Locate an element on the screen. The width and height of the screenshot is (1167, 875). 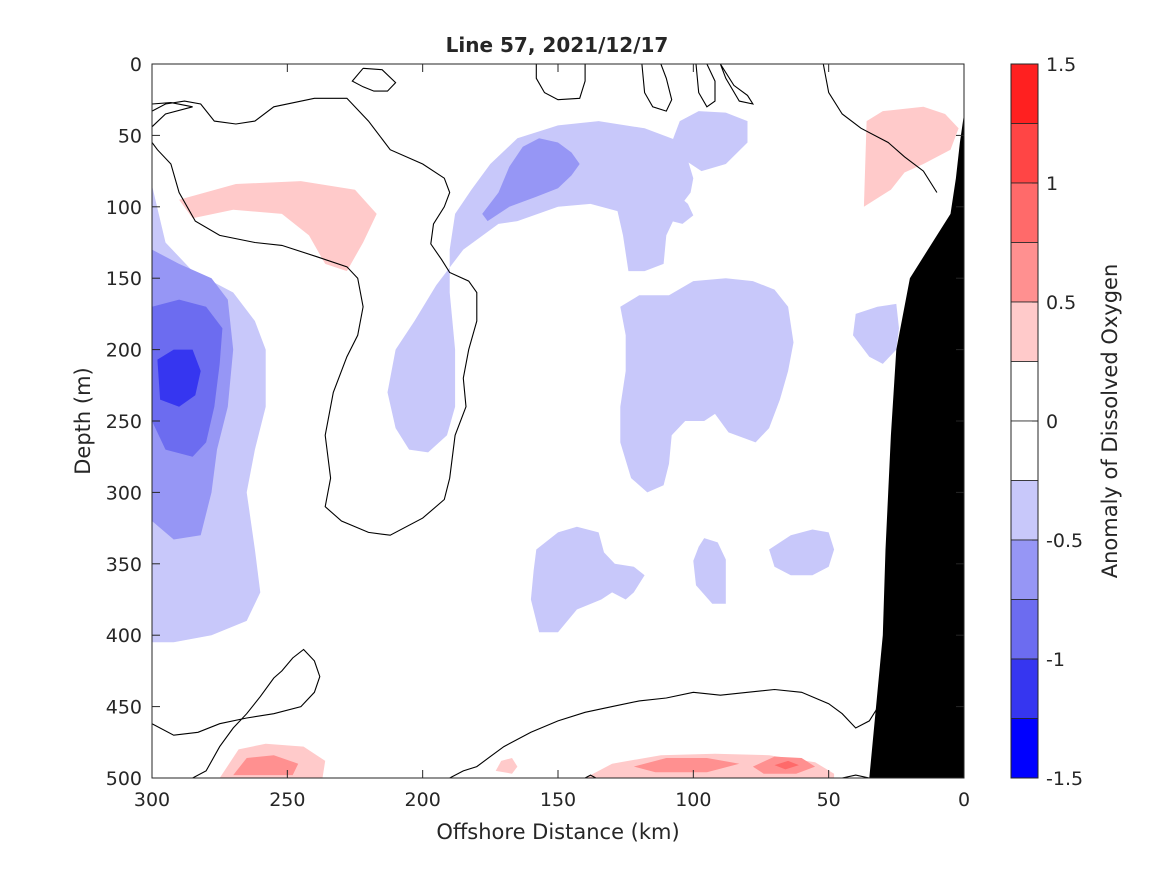
y-tick-label: 350 is located at coordinates (124, 565).